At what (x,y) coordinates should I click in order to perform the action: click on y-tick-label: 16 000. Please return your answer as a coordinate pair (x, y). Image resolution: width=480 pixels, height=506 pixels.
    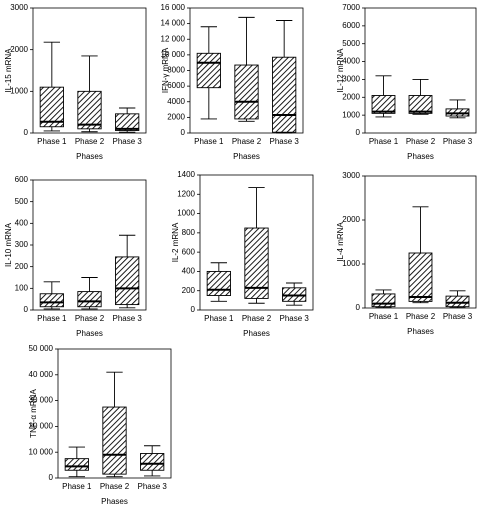
    Looking at the image, I should click on (173, 7).